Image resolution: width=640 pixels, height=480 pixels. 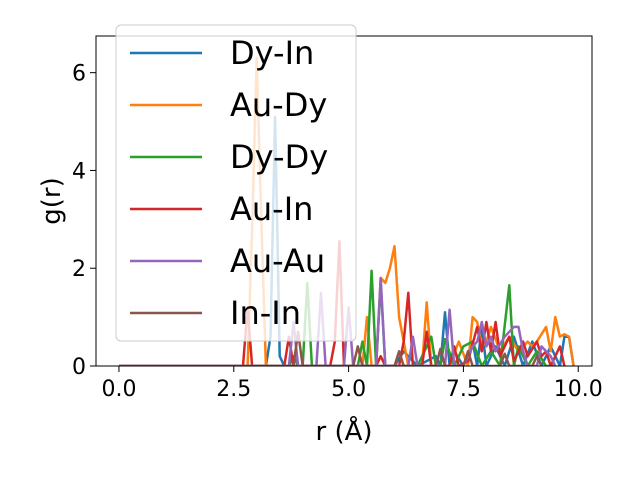 What do you see at coordinates (343, 431) in the screenshot?
I see `x-axis-label: r (Å)` at bounding box center [343, 431].